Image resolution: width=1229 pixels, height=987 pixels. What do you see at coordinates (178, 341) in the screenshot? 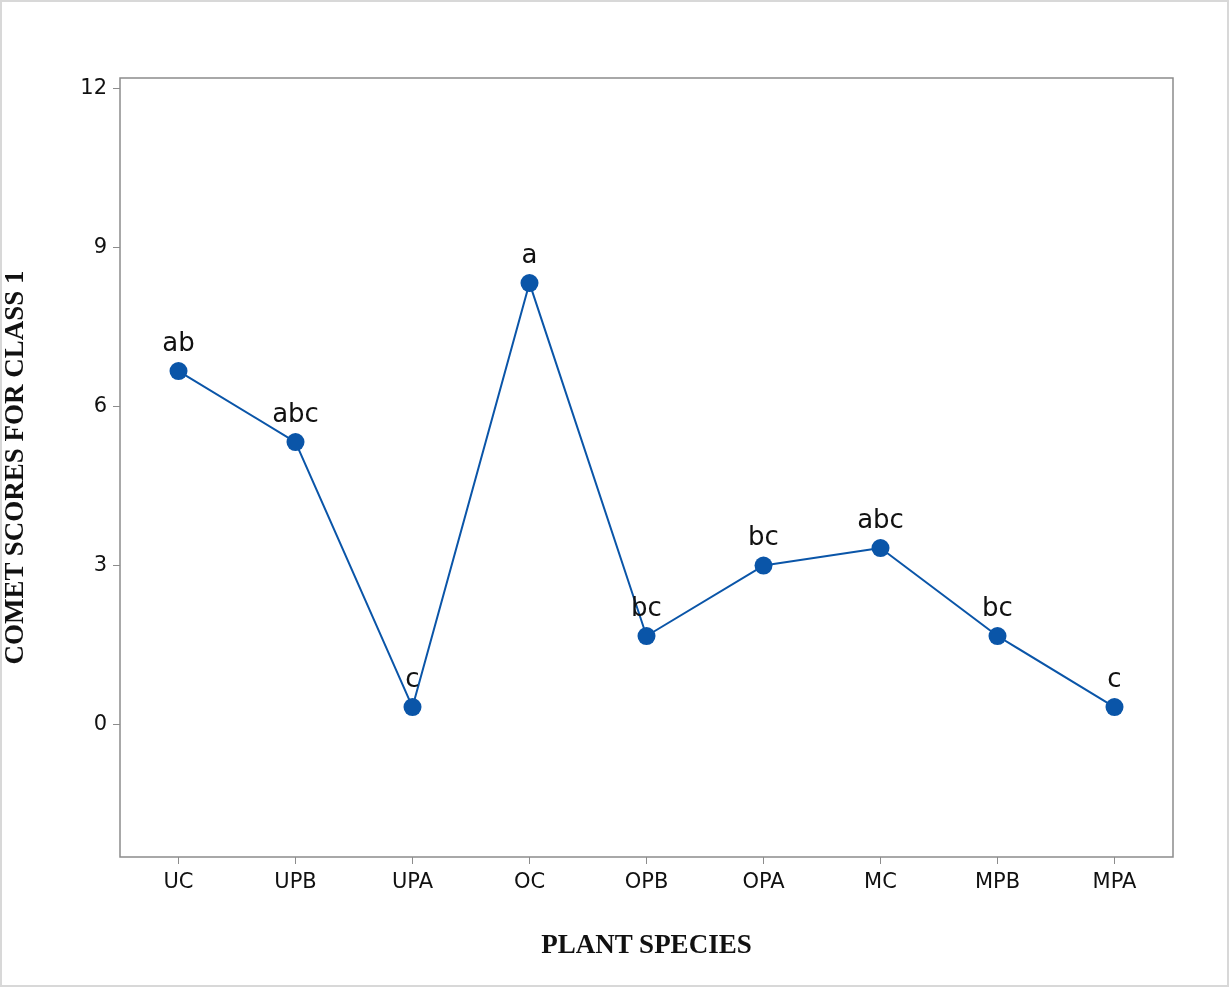
I see `annotation: ab` at bounding box center [178, 341].